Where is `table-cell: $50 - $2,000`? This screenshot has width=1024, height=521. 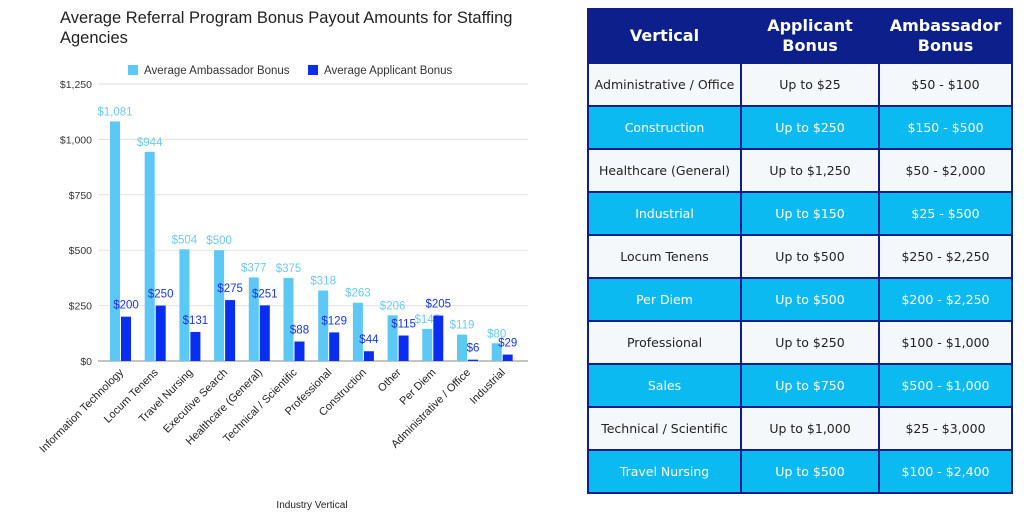
table-cell: $50 - $2,000 is located at coordinates (945, 170).